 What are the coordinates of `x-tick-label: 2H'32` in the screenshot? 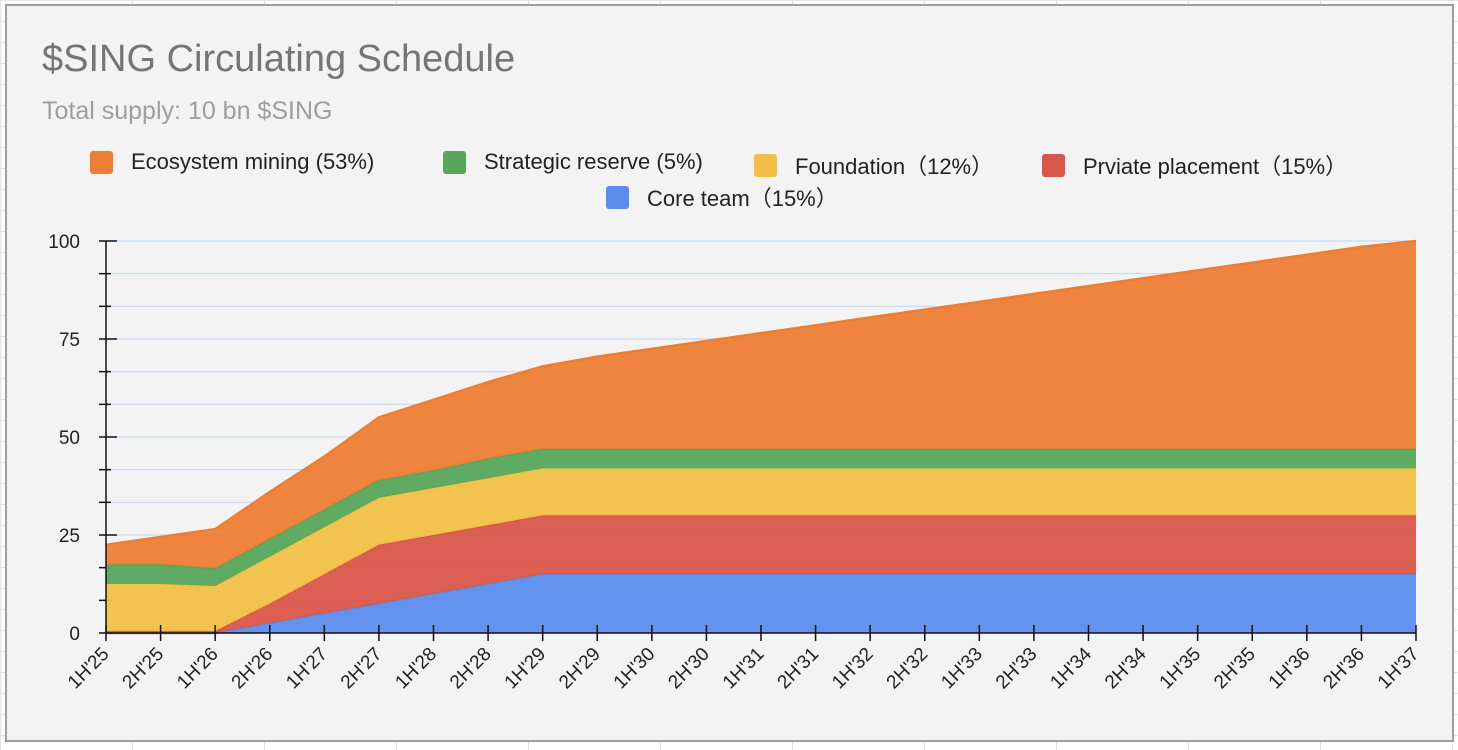 It's located at (908, 669).